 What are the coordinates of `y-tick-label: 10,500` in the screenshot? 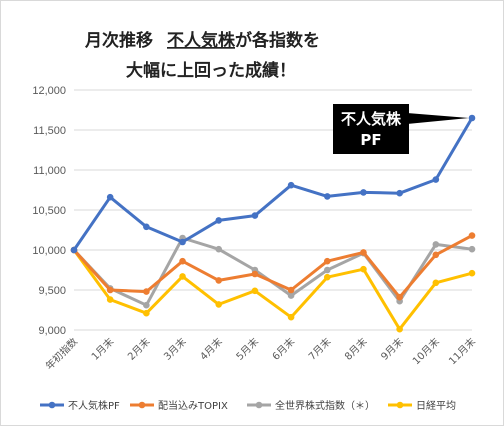 It's located at (49, 211).